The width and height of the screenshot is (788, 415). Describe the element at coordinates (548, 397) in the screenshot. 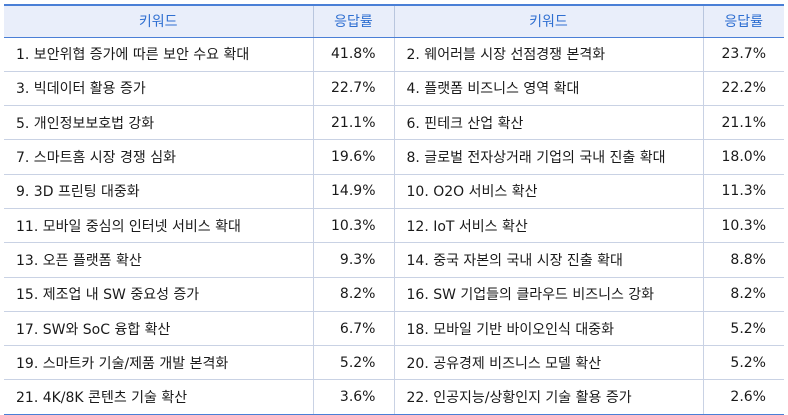

I see `right-keyword-cell: 22. 인공지능/상황인지 기술 활용 증가` at that location.